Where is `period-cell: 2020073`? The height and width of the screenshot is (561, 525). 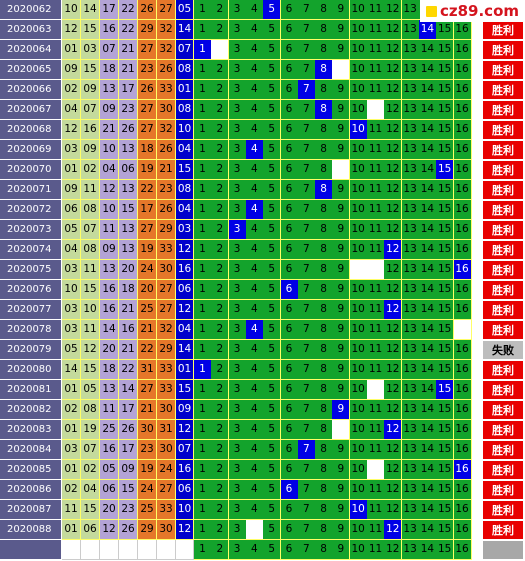 period-cell: 2020073 is located at coordinates (31, 230).